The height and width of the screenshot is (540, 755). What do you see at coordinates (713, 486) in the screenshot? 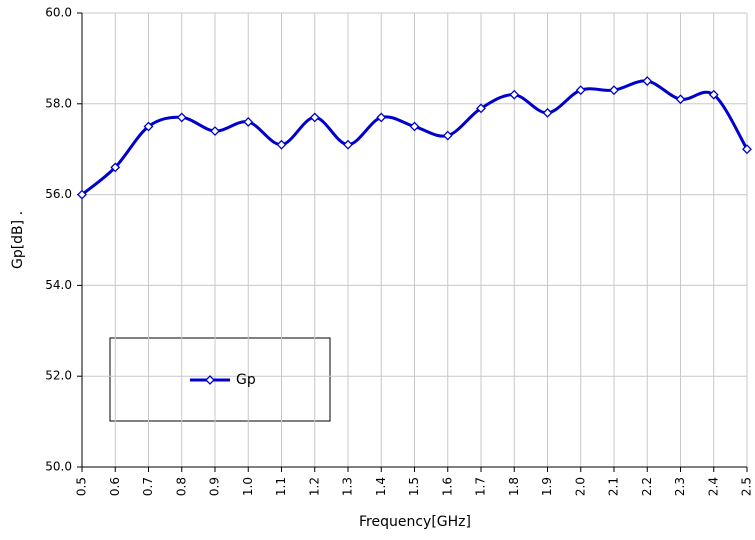
I see `x-tick-label: 2.4` at bounding box center [713, 486].